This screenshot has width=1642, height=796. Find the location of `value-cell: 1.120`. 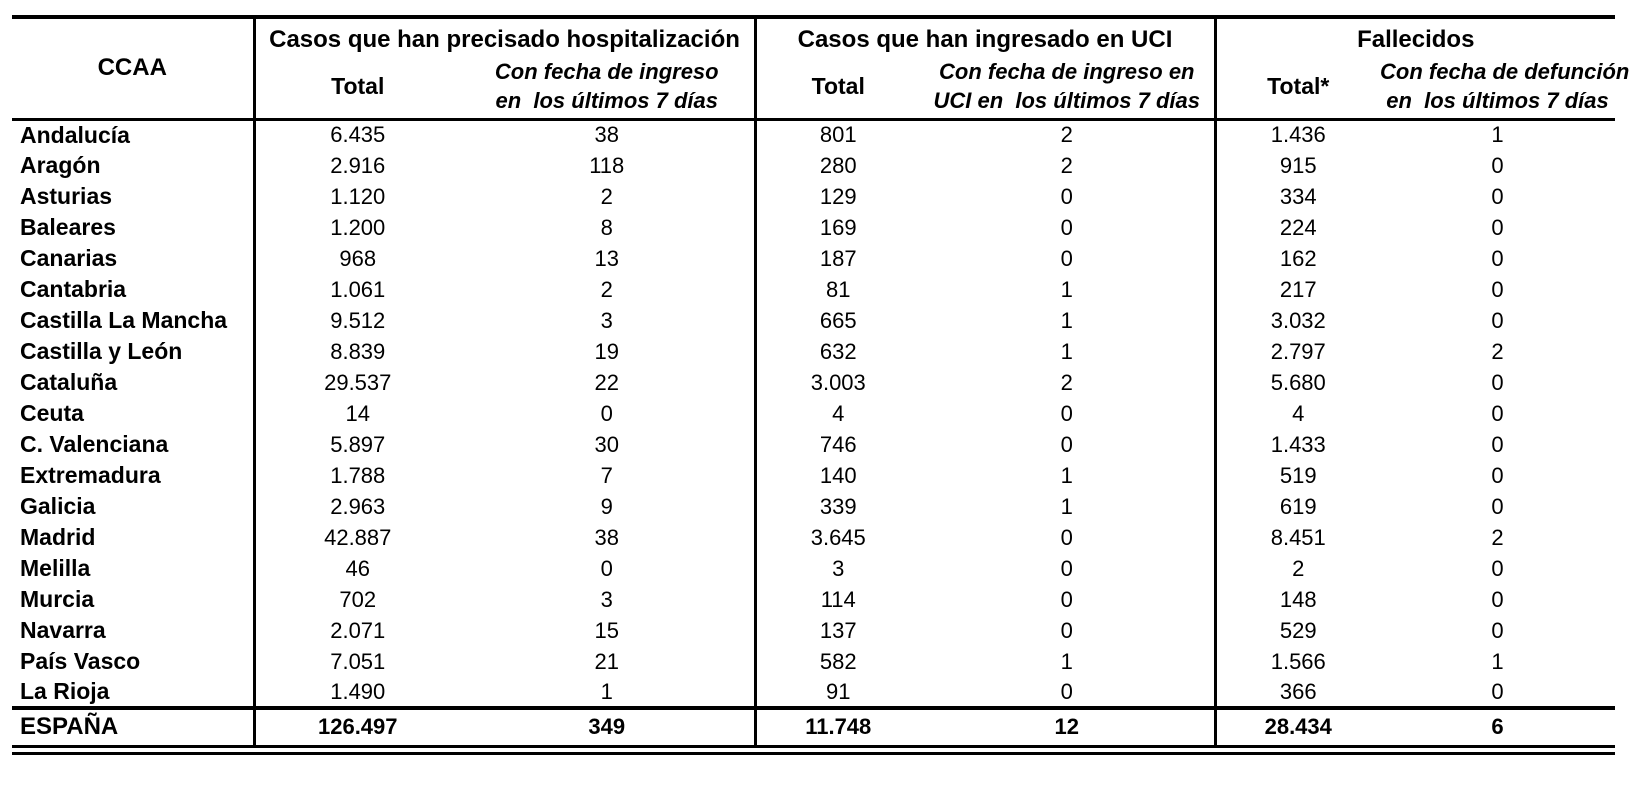

value-cell: 1.120 is located at coordinates (356, 196).